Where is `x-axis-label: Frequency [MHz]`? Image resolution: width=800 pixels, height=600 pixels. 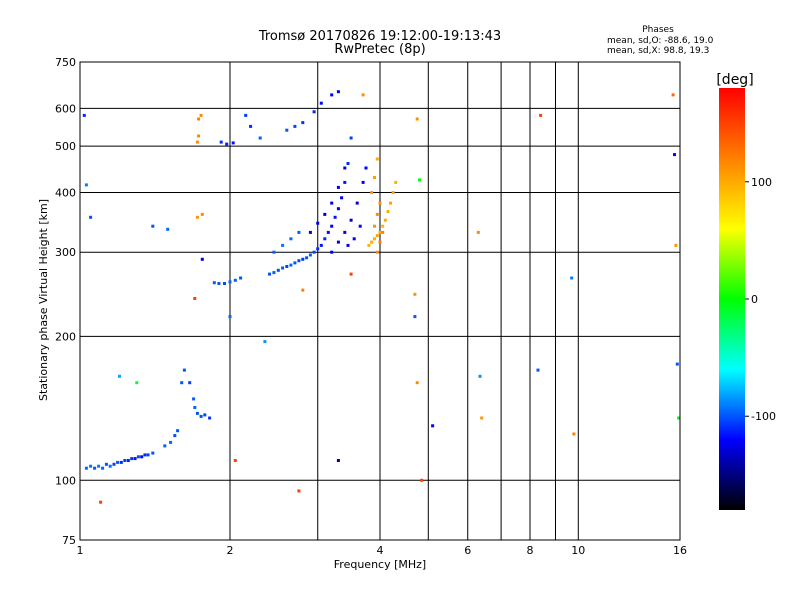 x-axis-label: Frequency [MHz] is located at coordinates (380, 564).